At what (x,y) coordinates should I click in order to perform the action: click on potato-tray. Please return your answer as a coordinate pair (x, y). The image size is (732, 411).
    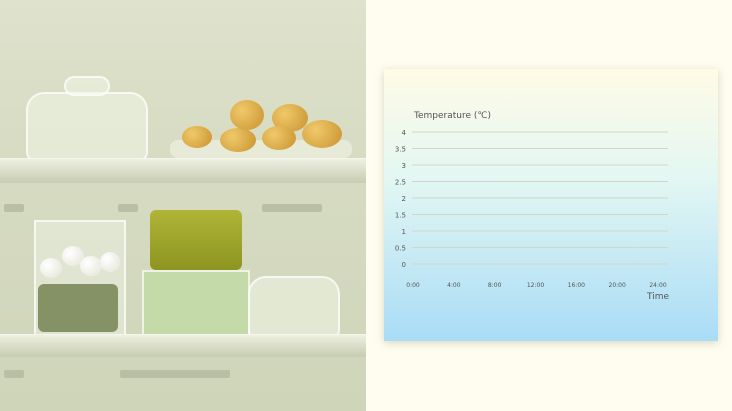
    Looking at the image, I should click on (261, 149).